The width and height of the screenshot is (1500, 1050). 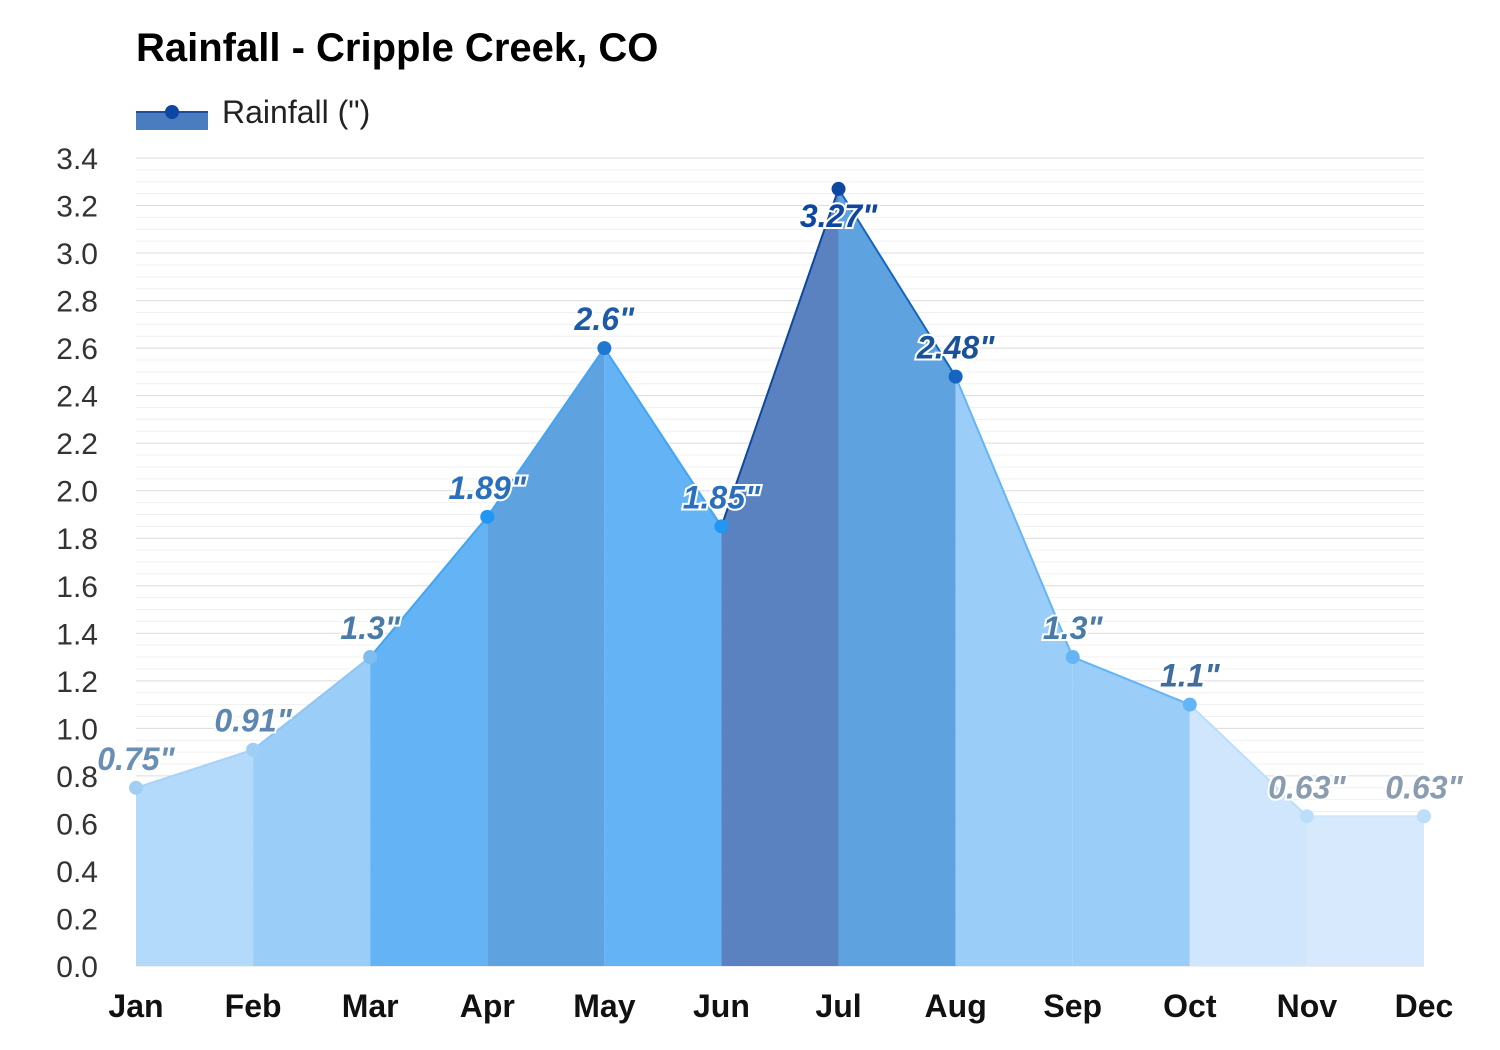 I want to click on y-tick-label: 1.0, so click(x=77, y=729).